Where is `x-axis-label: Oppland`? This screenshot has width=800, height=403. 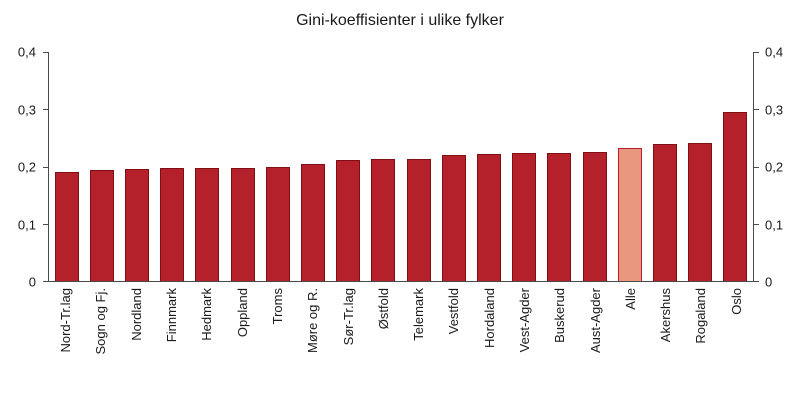
x-axis-label: Oppland is located at coordinates (242, 313).